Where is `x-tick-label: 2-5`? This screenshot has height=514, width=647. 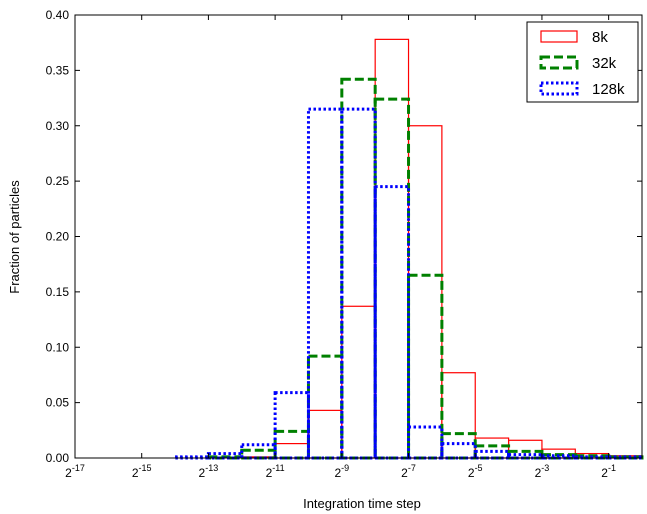 x-tick-label: 2-5 is located at coordinates (475, 471).